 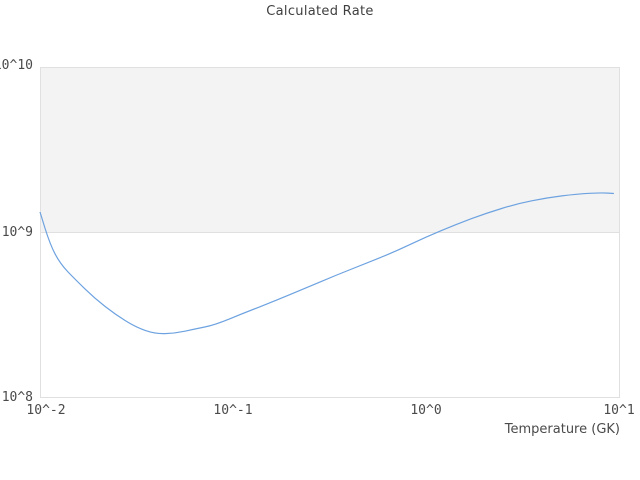 What do you see at coordinates (562, 429) in the screenshot?
I see `x-axis-label: Temperature (GK)` at bounding box center [562, 429].